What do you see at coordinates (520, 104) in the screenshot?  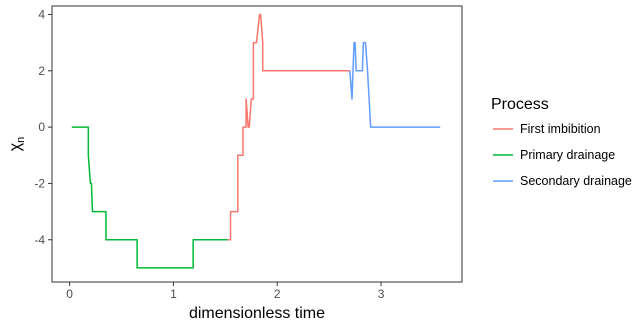 I see `legend-title: Process` at bounding box center [520, 104].